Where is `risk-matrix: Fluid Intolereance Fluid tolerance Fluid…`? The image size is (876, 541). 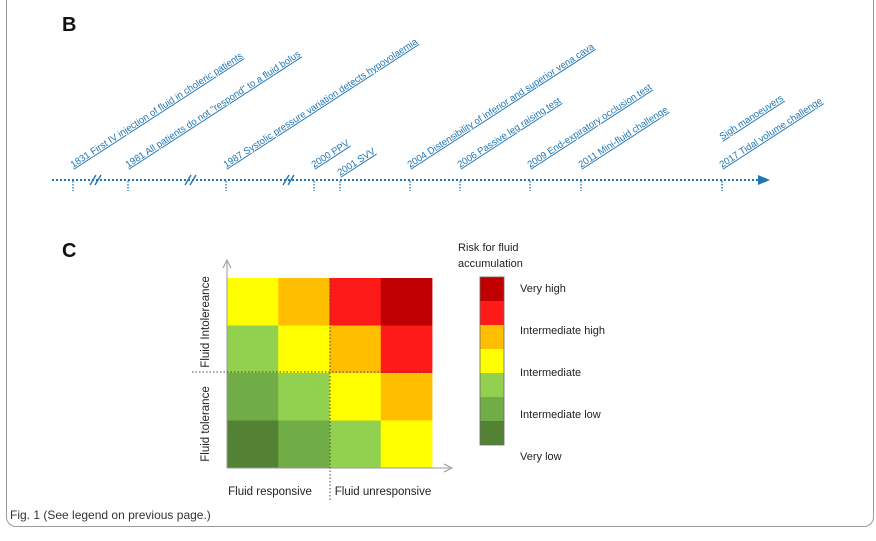
risk-matrix: Fluid Intolereance Fluid tolerance Fluid… is located at coordinates (323, 379).